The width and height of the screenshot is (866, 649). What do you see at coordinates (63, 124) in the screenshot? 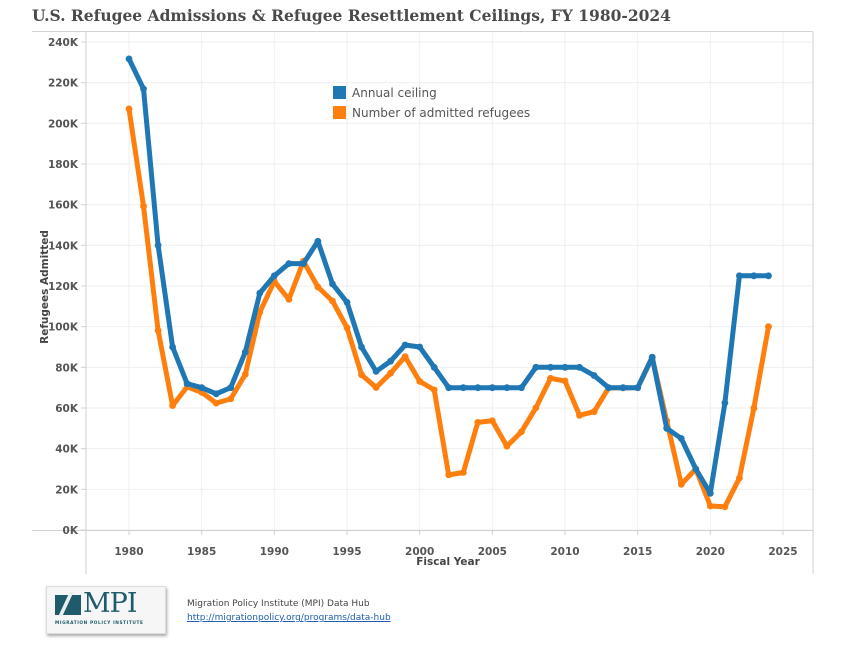
I see `y-tick-label: 200K` at bounding box center [63, 124].